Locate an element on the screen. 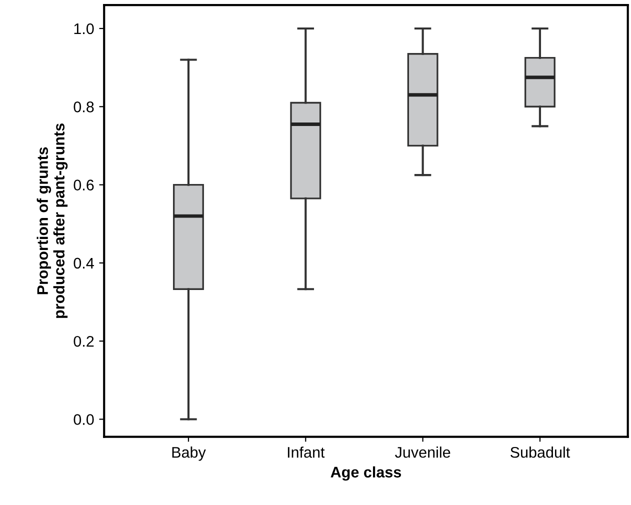 Image resolution: width=631 pixels, height=505 pixels. y-tick-label: 0.2 is located at coordinates (84, 341).